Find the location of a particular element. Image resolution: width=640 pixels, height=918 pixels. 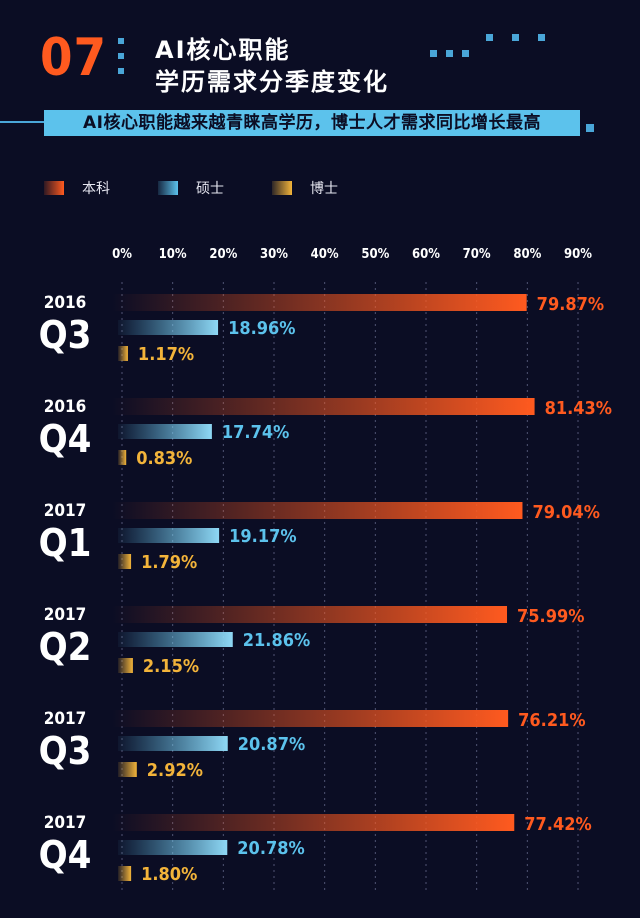

legend: 本科 硕士 博士 is located at coordinates (324, 188).